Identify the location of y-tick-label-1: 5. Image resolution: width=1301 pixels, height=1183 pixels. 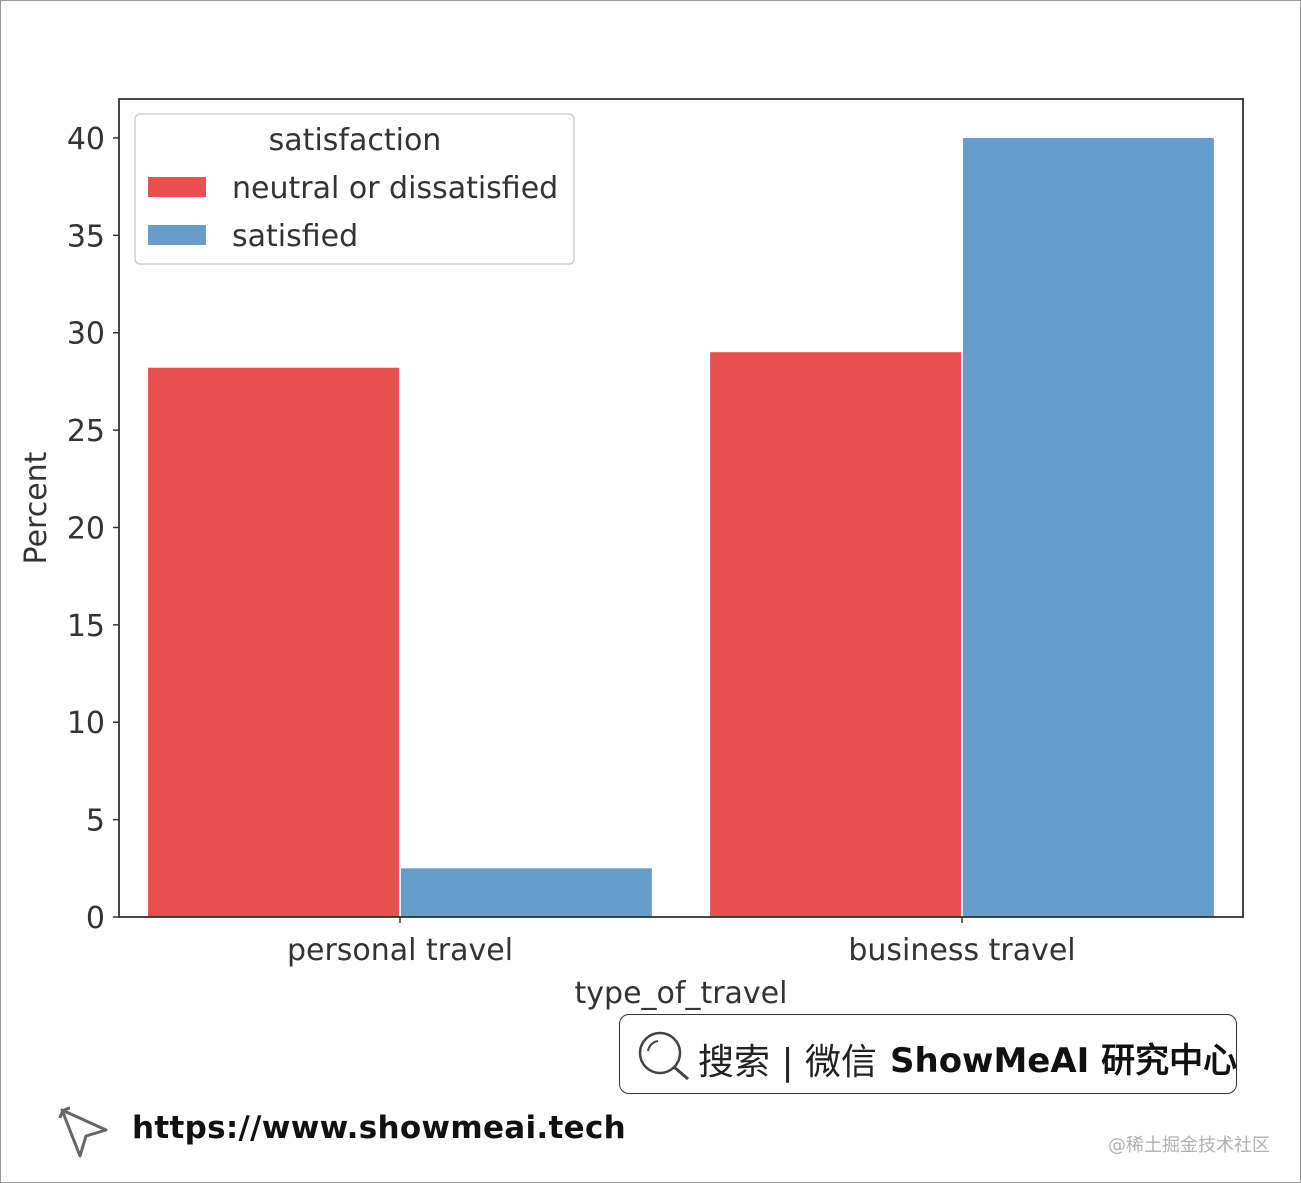
(95, 821).